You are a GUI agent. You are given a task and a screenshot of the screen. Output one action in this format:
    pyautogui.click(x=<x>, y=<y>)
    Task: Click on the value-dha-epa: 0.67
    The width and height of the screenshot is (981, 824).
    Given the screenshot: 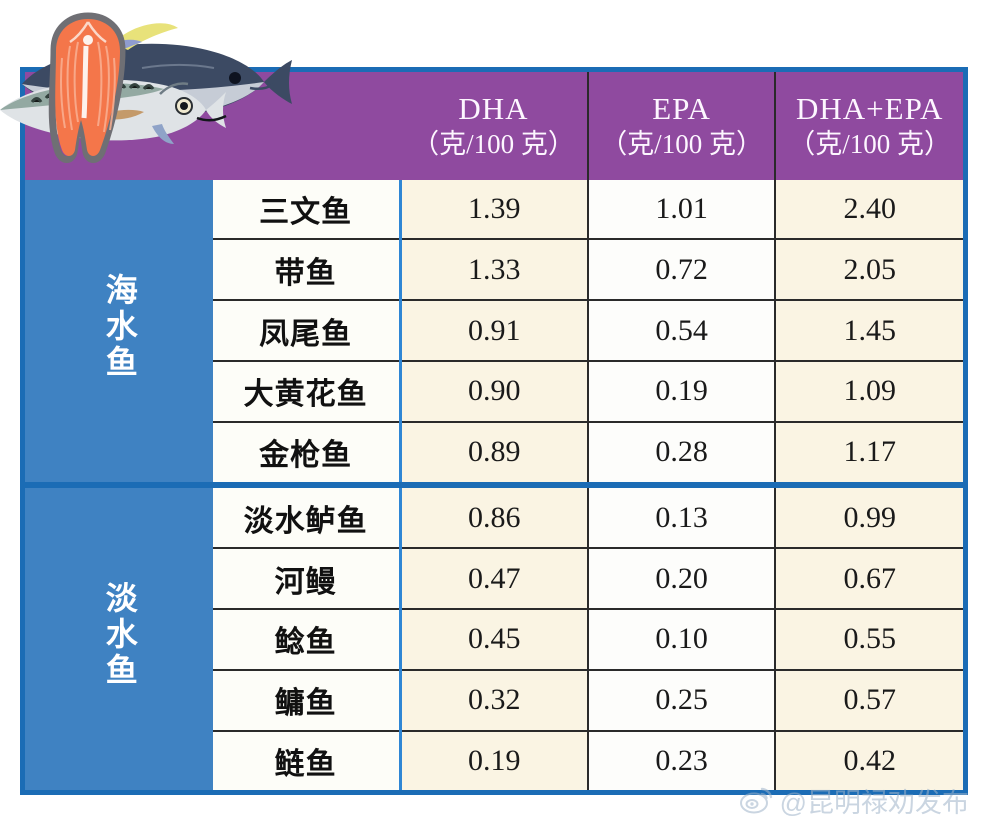 What is the action you would take?
    pyautogui.click(x=868, y=578)
    